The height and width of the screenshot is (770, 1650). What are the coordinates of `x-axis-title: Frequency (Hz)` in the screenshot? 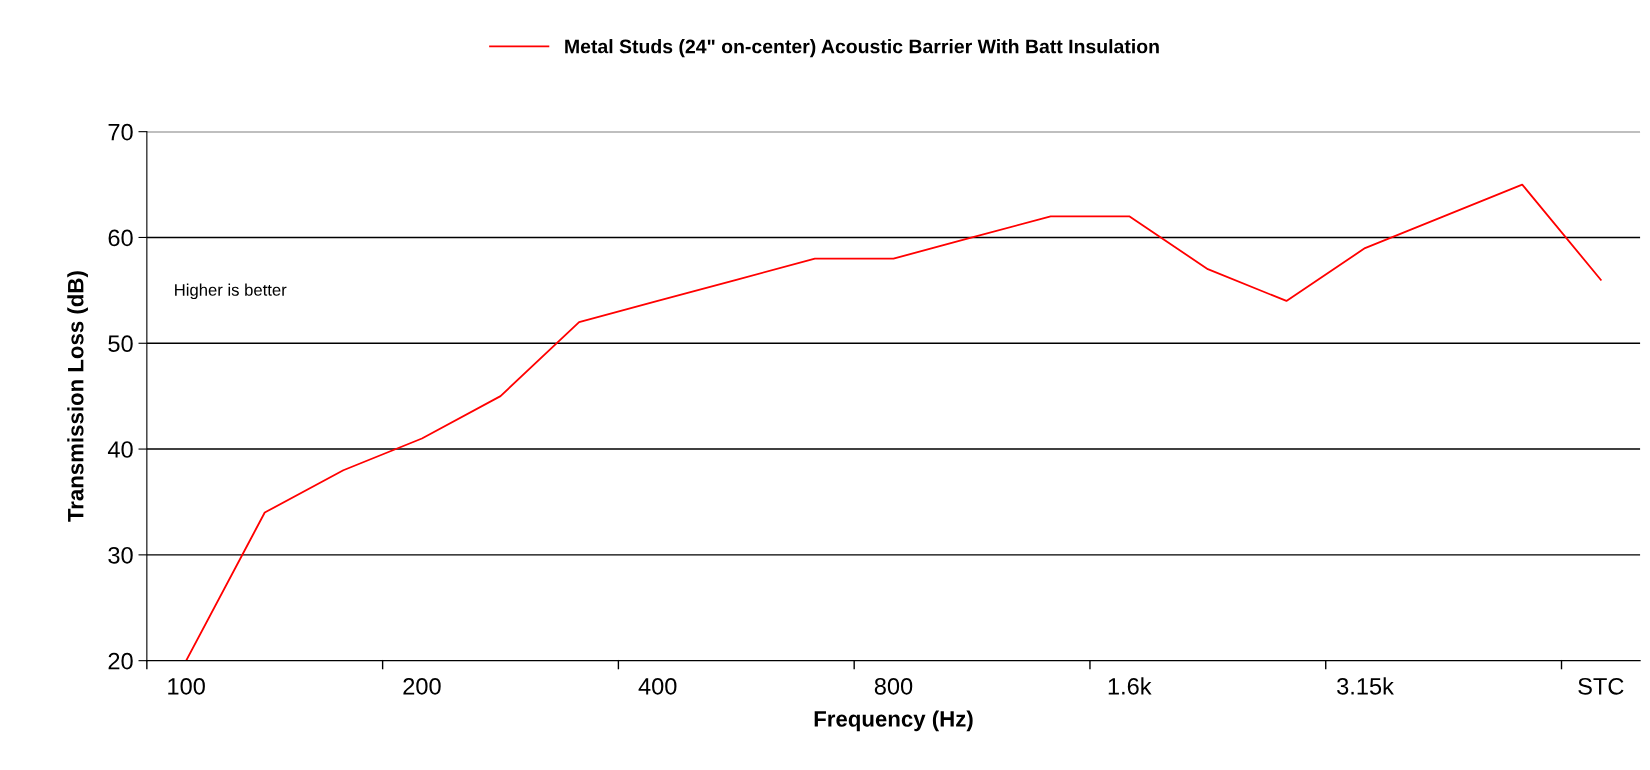 It's located at (893, 721).